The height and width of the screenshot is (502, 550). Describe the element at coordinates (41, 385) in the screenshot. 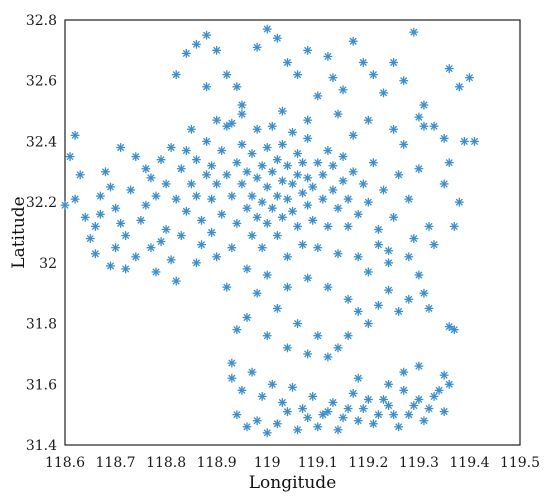

I see `y-tick-label: 31.6` at that location.